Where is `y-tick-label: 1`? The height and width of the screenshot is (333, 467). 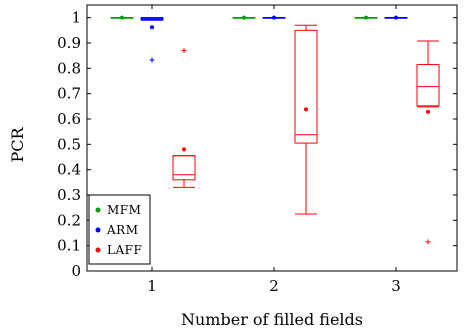
y-tick-label: 1 is located at coordinates (76, 18).